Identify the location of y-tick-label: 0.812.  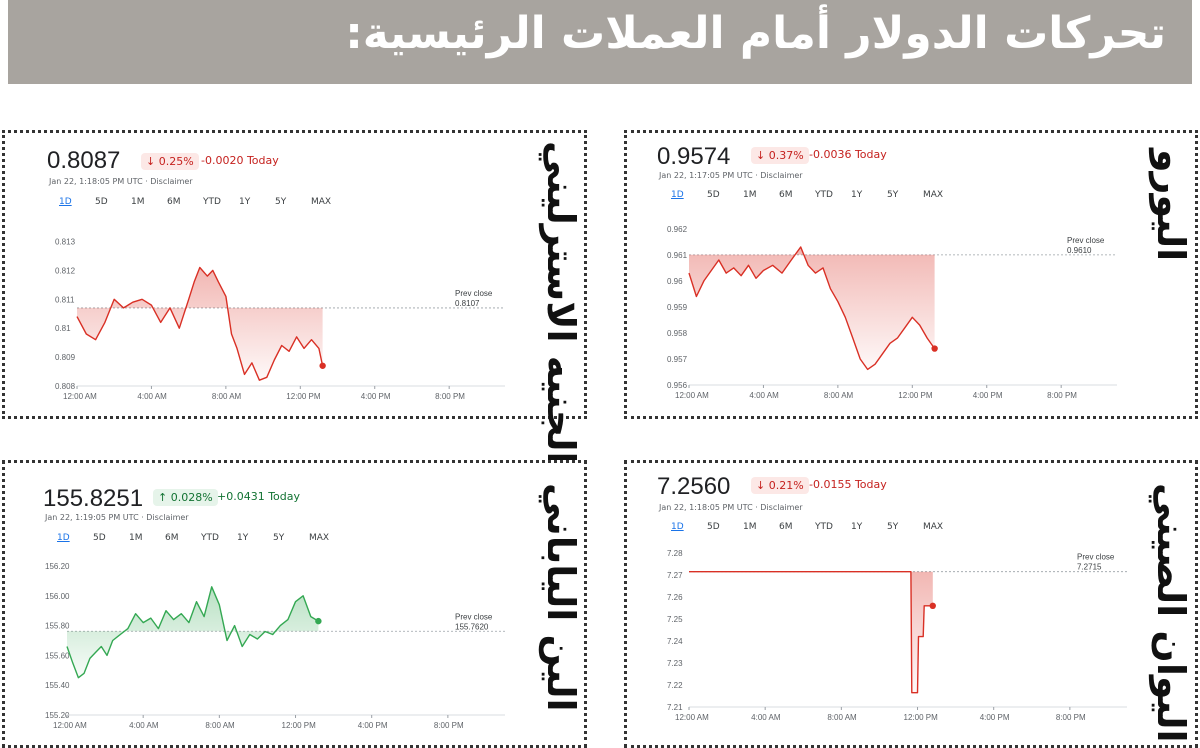
(65, 270).